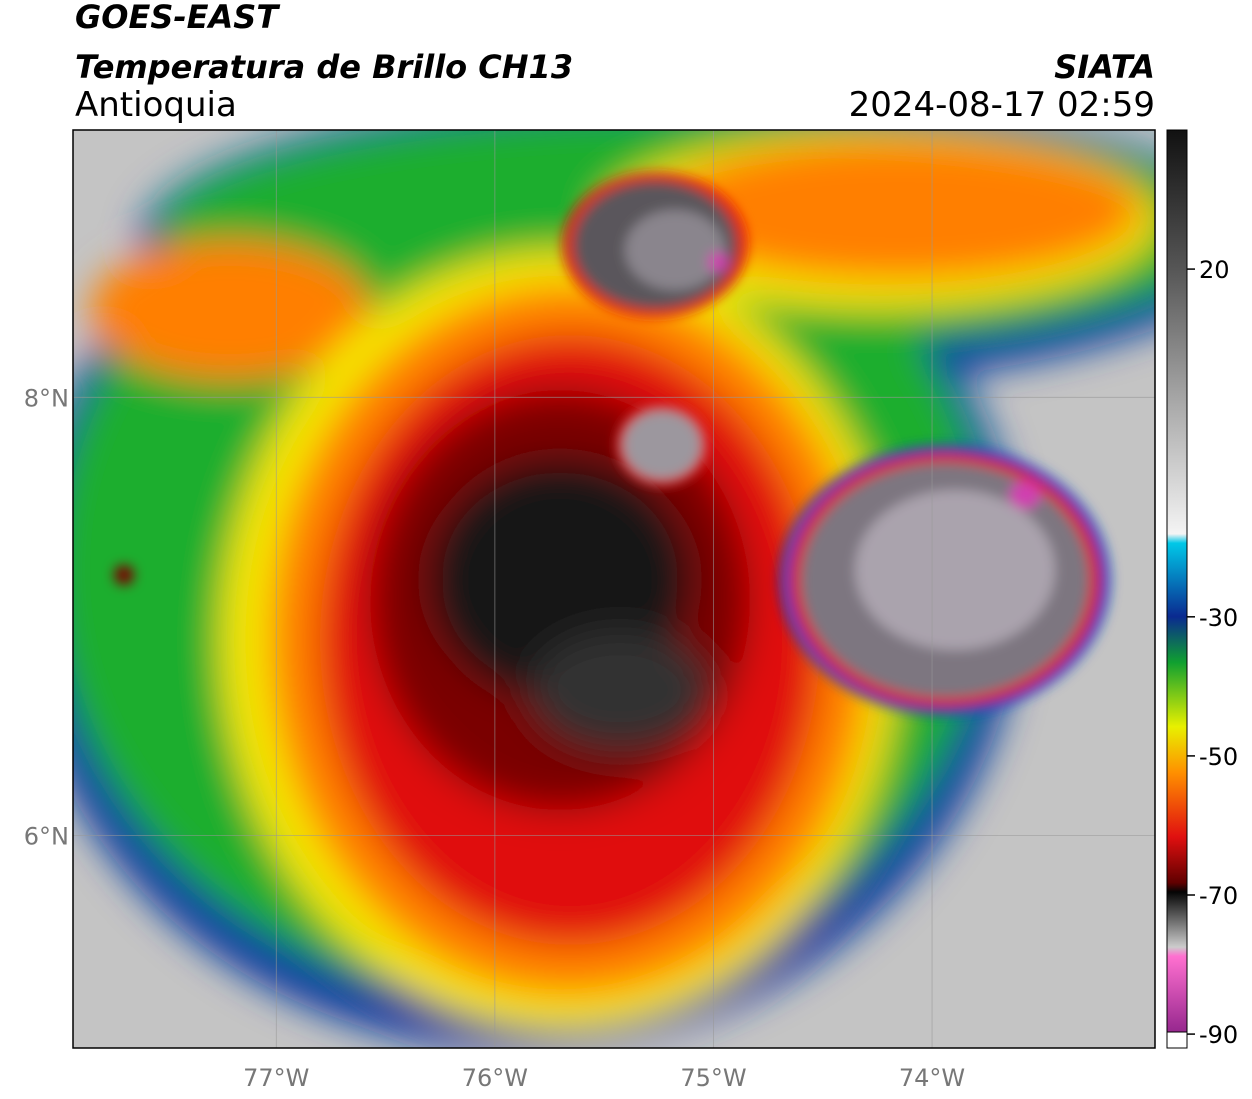 The width and height of the screenshot is (1252, 1099). I want to click on source: SIATA, so click(1104, 67).